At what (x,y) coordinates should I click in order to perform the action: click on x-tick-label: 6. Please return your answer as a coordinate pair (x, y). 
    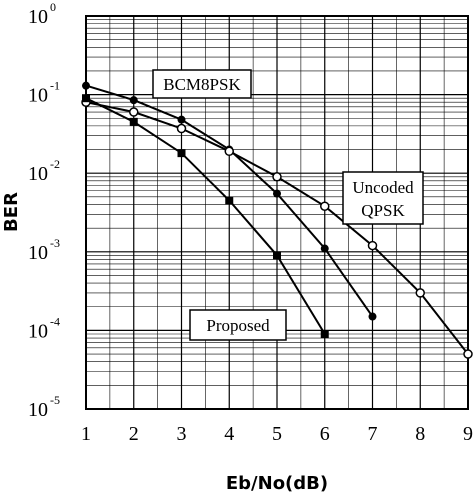
    Looking at the image, I should click on (325, 434).